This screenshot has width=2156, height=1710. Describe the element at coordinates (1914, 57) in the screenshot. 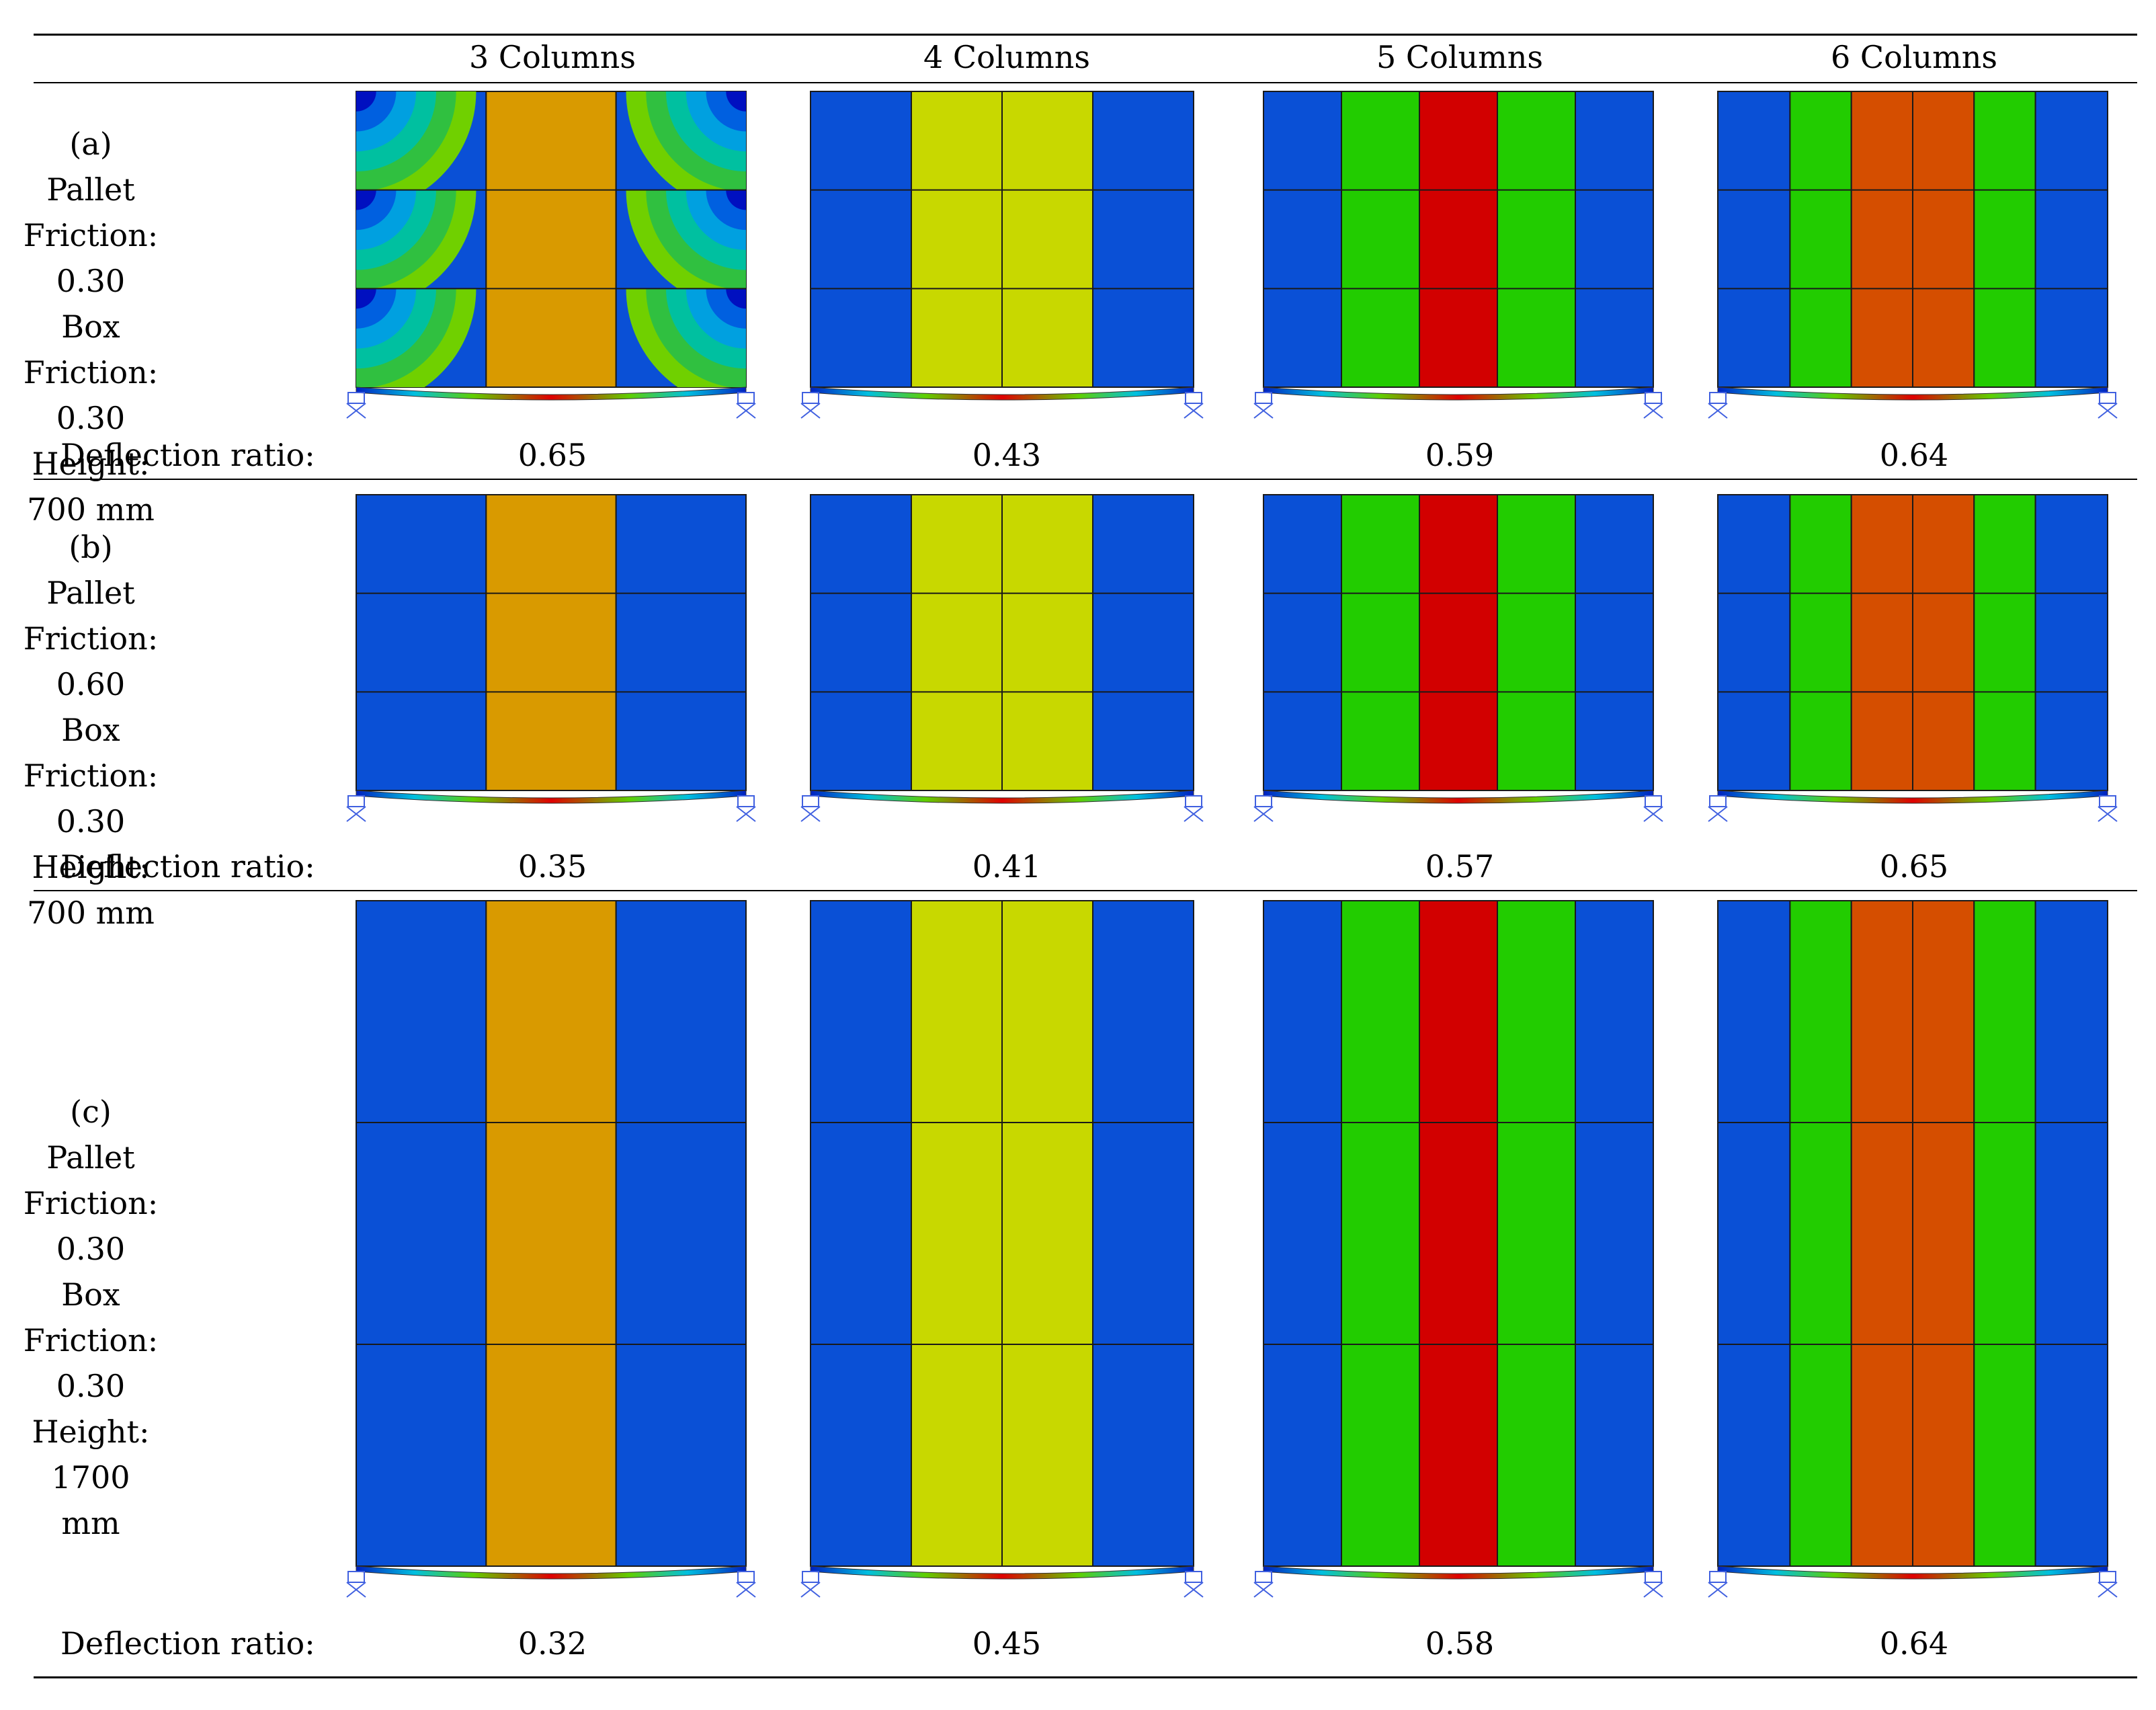

I see `column-header-6: 6 Columns` at that location.